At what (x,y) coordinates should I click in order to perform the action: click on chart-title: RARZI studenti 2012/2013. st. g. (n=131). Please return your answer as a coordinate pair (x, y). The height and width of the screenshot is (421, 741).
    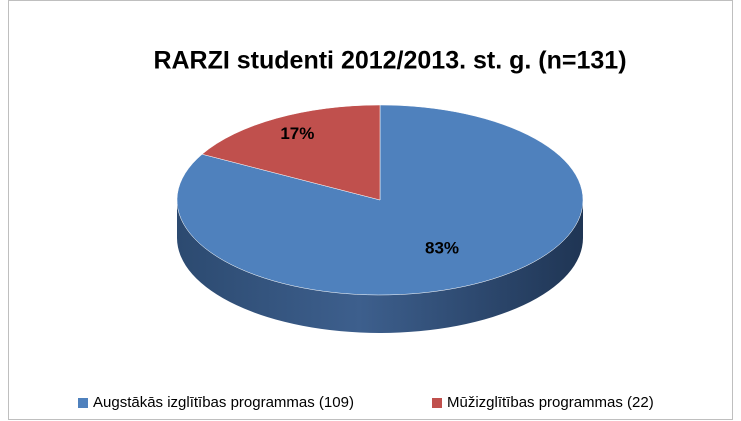
    Looking at the image, I should click on (389, 61).